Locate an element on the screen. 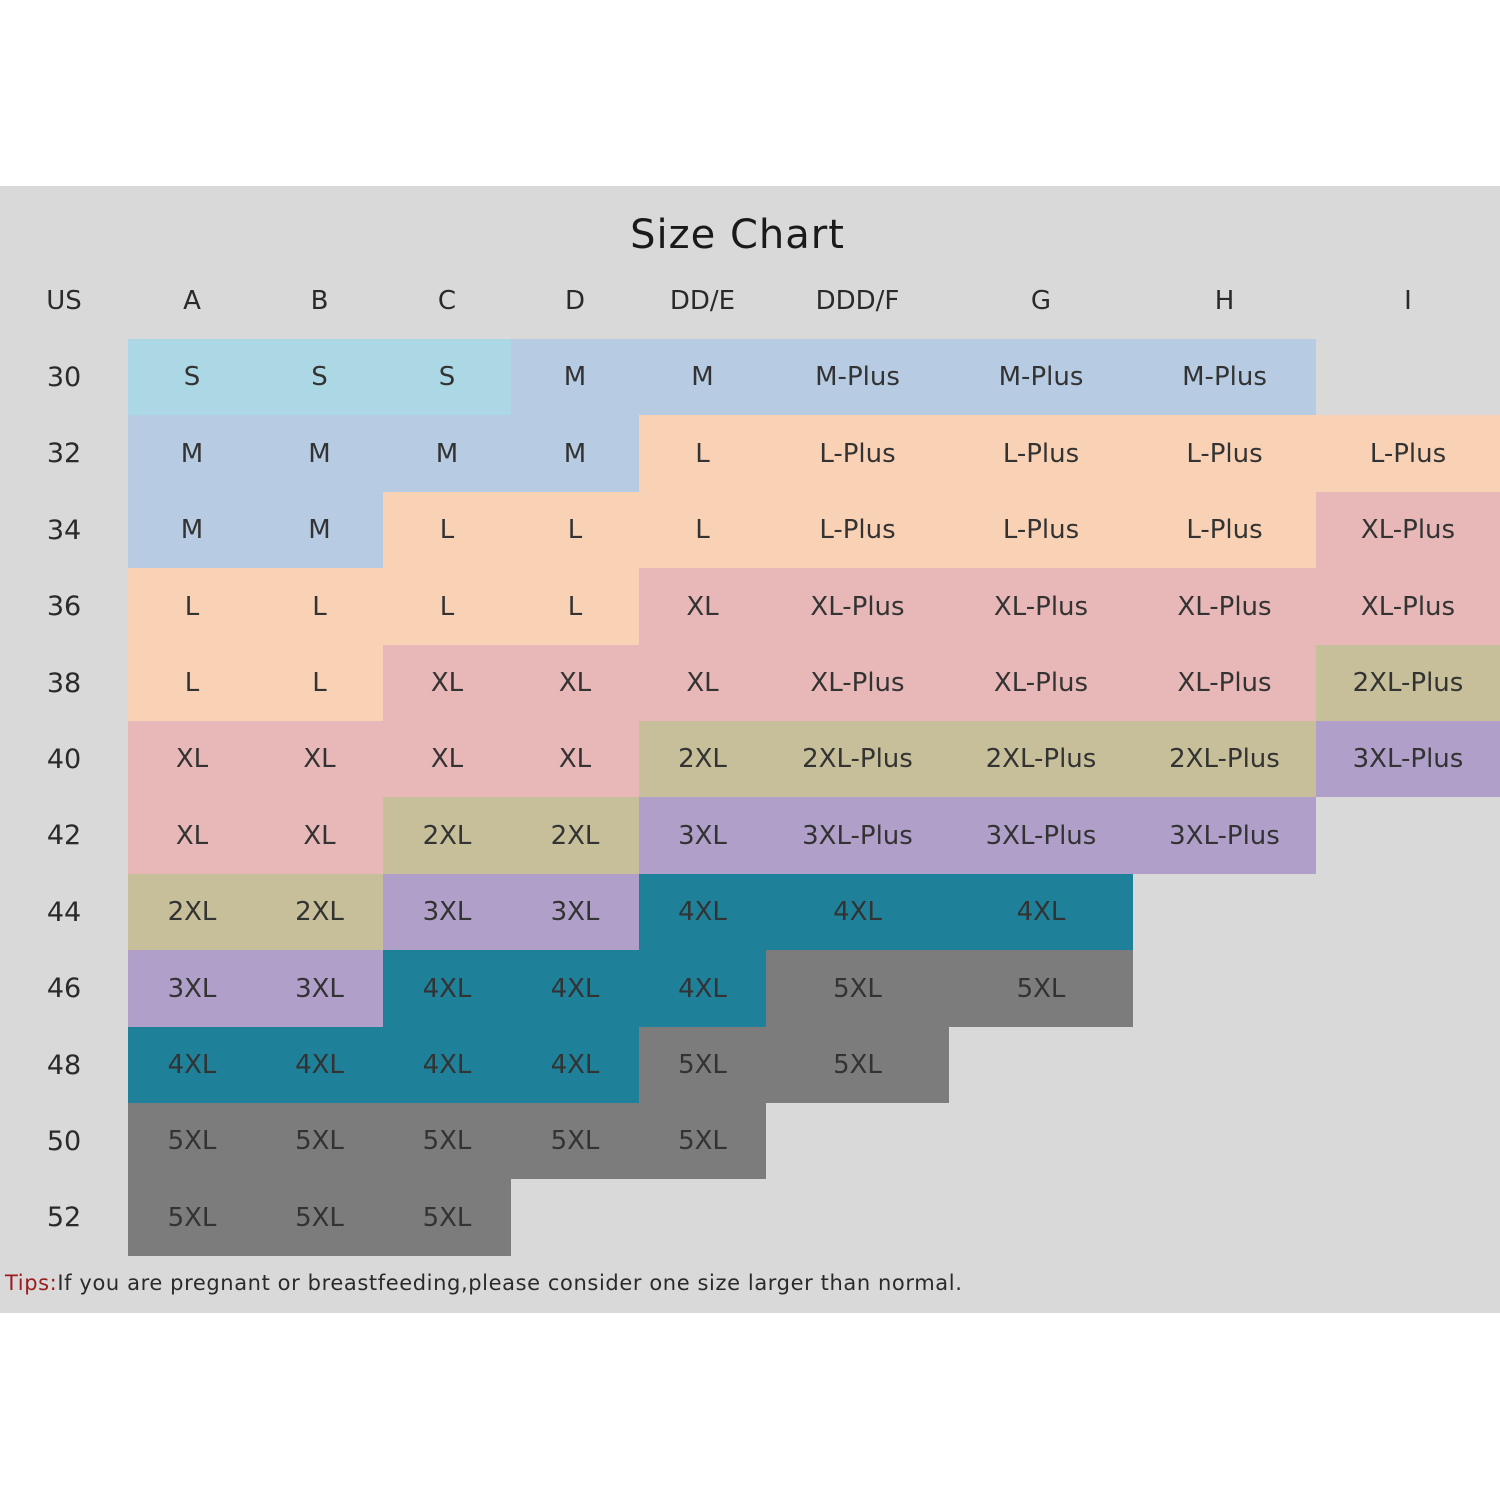  band-label-44: 44 is located at coordinates (64, 912).